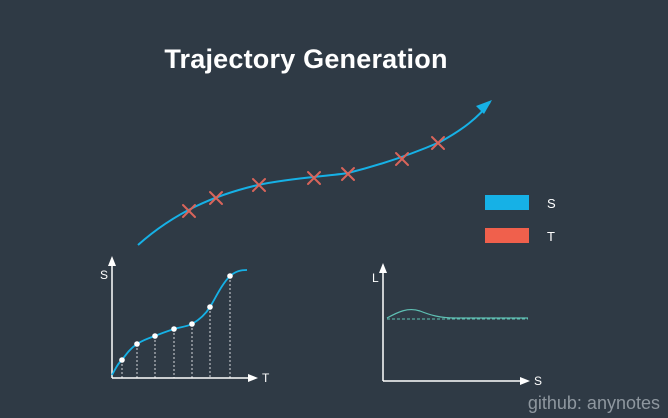 Image resolution: width=668 pixels, height=418 pixels. Describe the element at coordinates (454, 324) in the screenshot. I see `l-s-plot` at that location.